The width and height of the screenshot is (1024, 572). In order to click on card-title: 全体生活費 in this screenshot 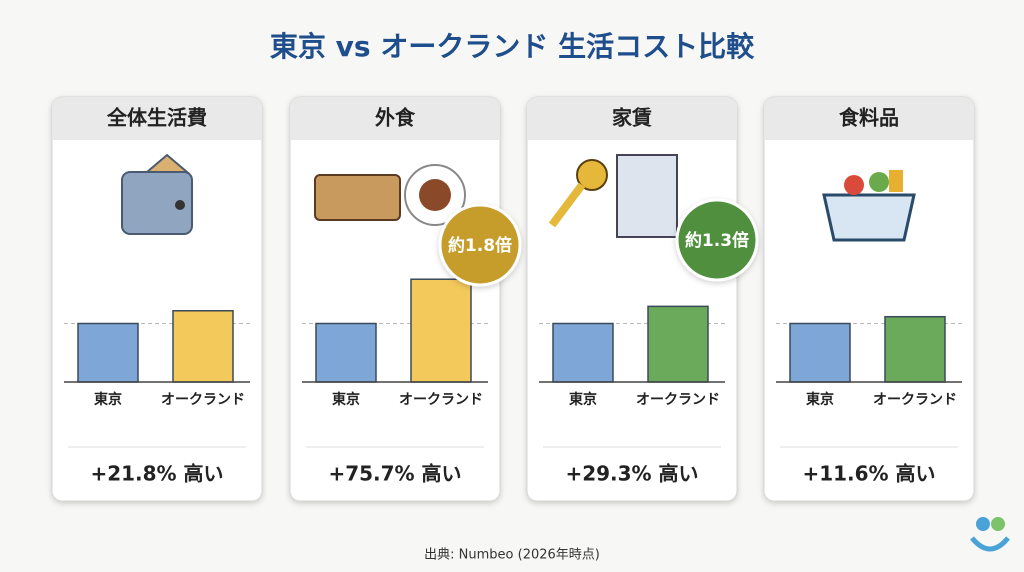, I will do `click(156, 118)`.